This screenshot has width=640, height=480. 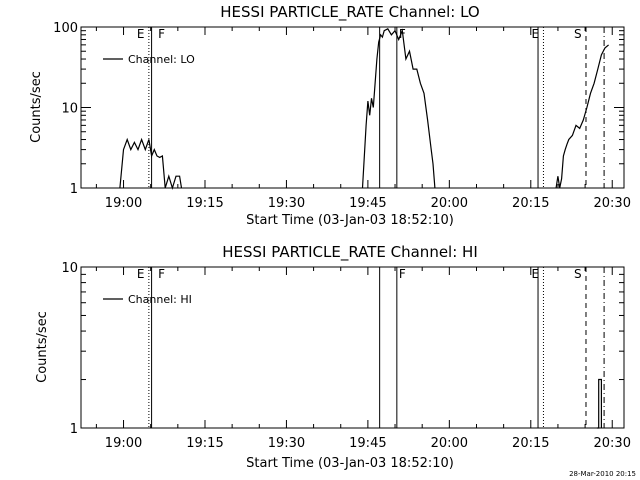 What do you see at coordinates (161, 34) in the screenshot?
I see `panel-lo-event-label: F` at bounding box center [161, 34].